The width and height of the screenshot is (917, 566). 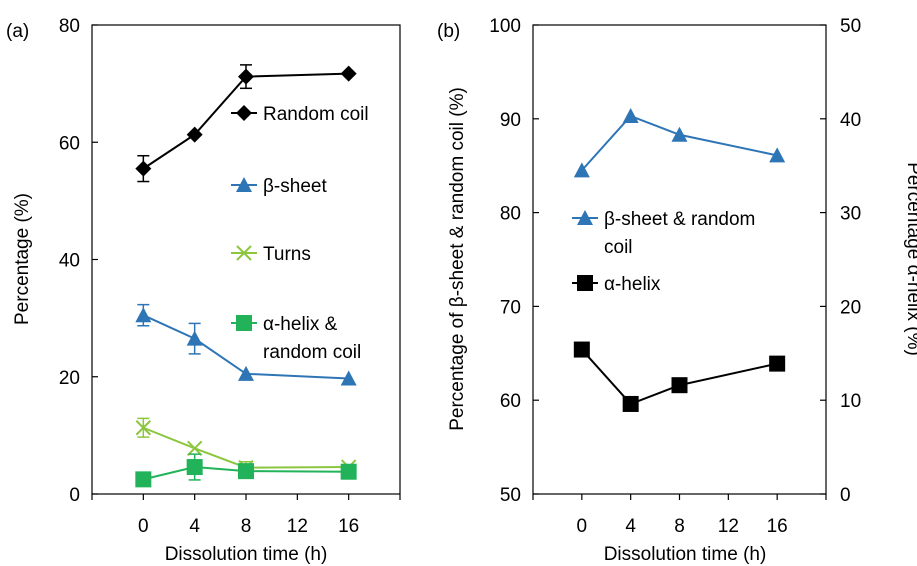 I want to click on panel-a-x-tick-label: 4, so click(x=194, y=526).